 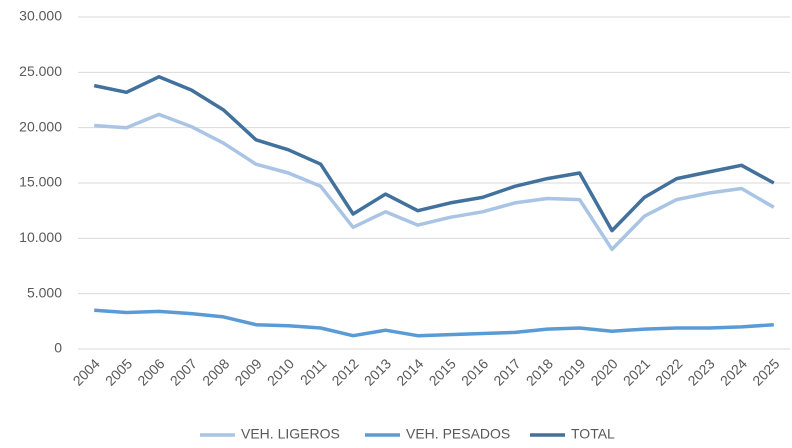 I want to click on x-tick-label: 2020, so click(x=603, y=371).